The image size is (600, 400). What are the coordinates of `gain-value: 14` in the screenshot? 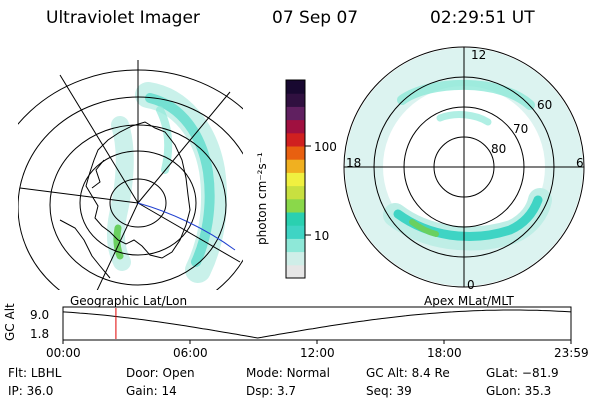 It's located at (169, 391).